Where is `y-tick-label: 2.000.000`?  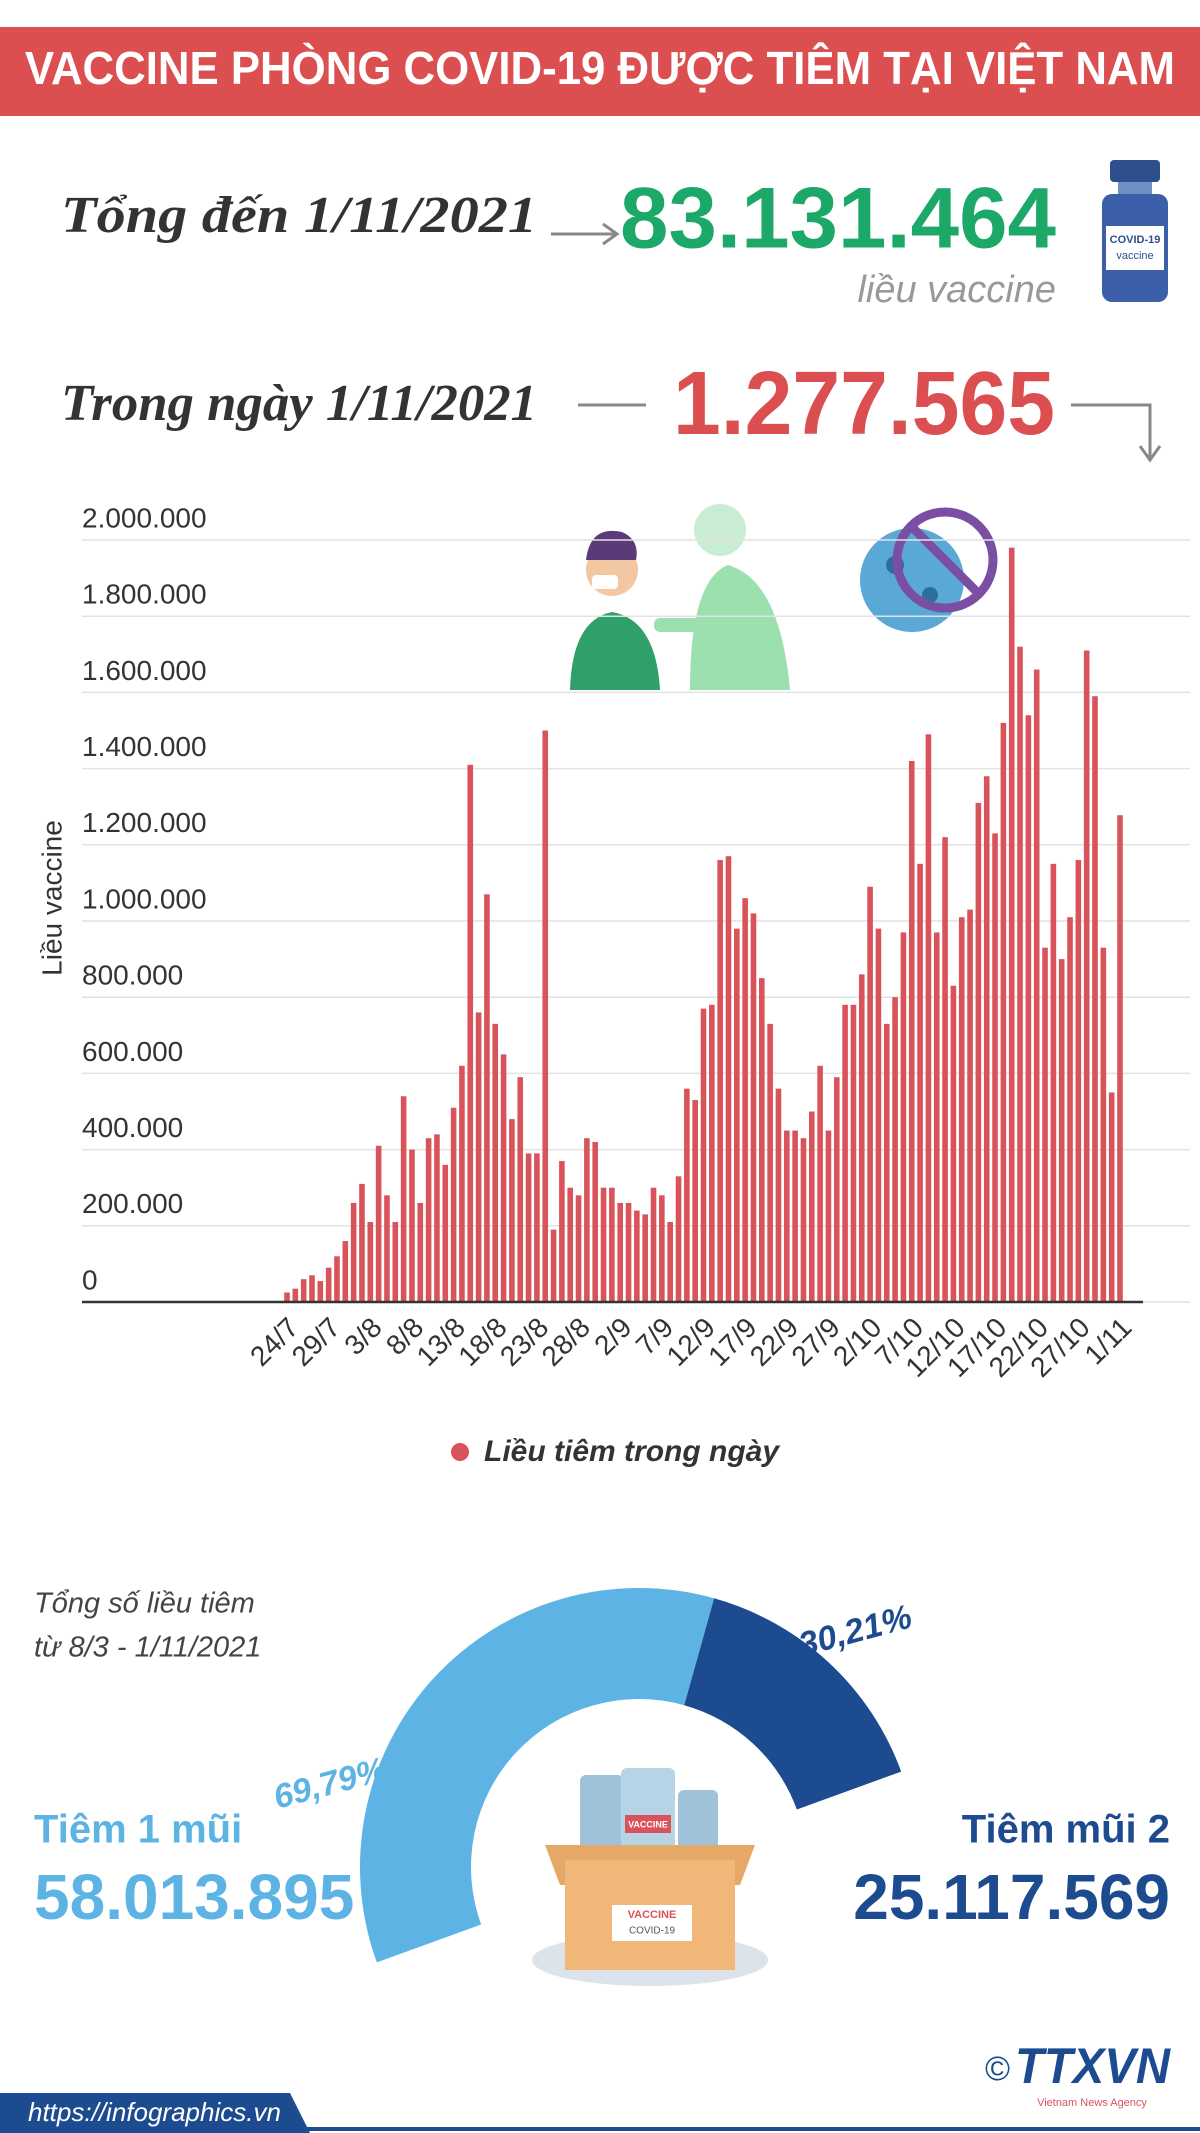 y-tick-label: 2.000.000 is located at coordinates (144, 517).